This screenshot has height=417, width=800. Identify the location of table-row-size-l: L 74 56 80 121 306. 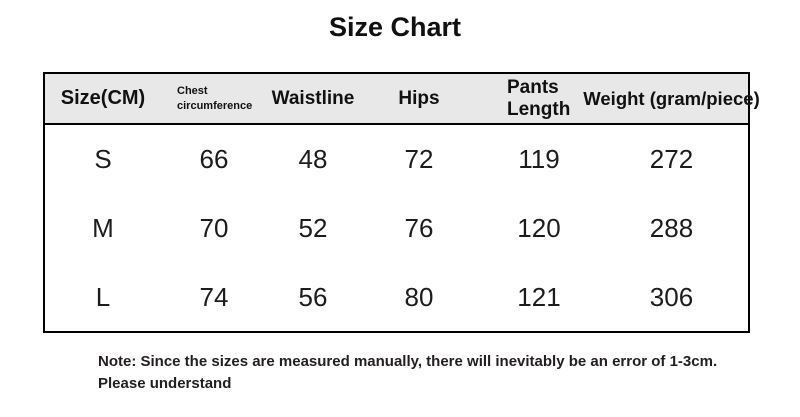
(396, 297).